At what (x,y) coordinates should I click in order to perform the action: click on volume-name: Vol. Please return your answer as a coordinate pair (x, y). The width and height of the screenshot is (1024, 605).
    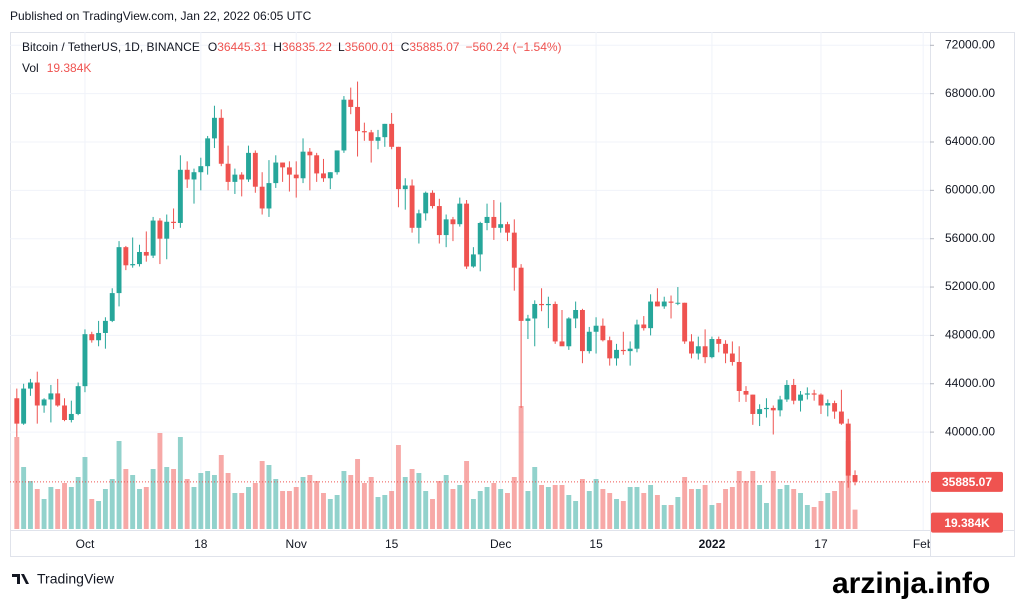
    Looking at the image, I should click on (30, 68).